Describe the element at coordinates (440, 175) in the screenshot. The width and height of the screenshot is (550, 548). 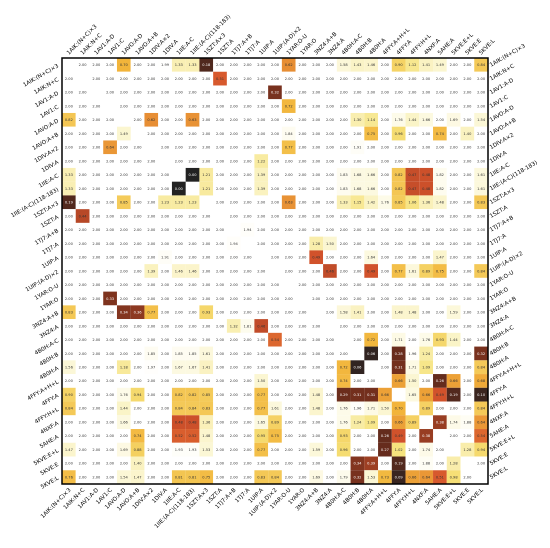
I see `cell-value: 1.82` at that location.